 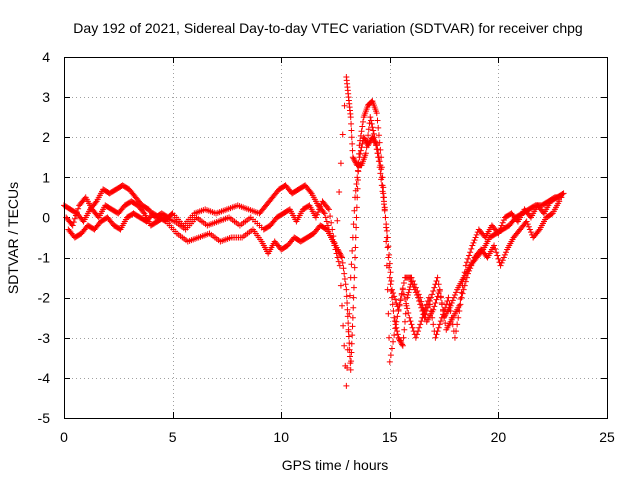 What do you see at coordinates (337, 437) in the screenshot?
I see `x-tick-labels: 0 5 10 15 20 25` at bounding box center [337, 437].